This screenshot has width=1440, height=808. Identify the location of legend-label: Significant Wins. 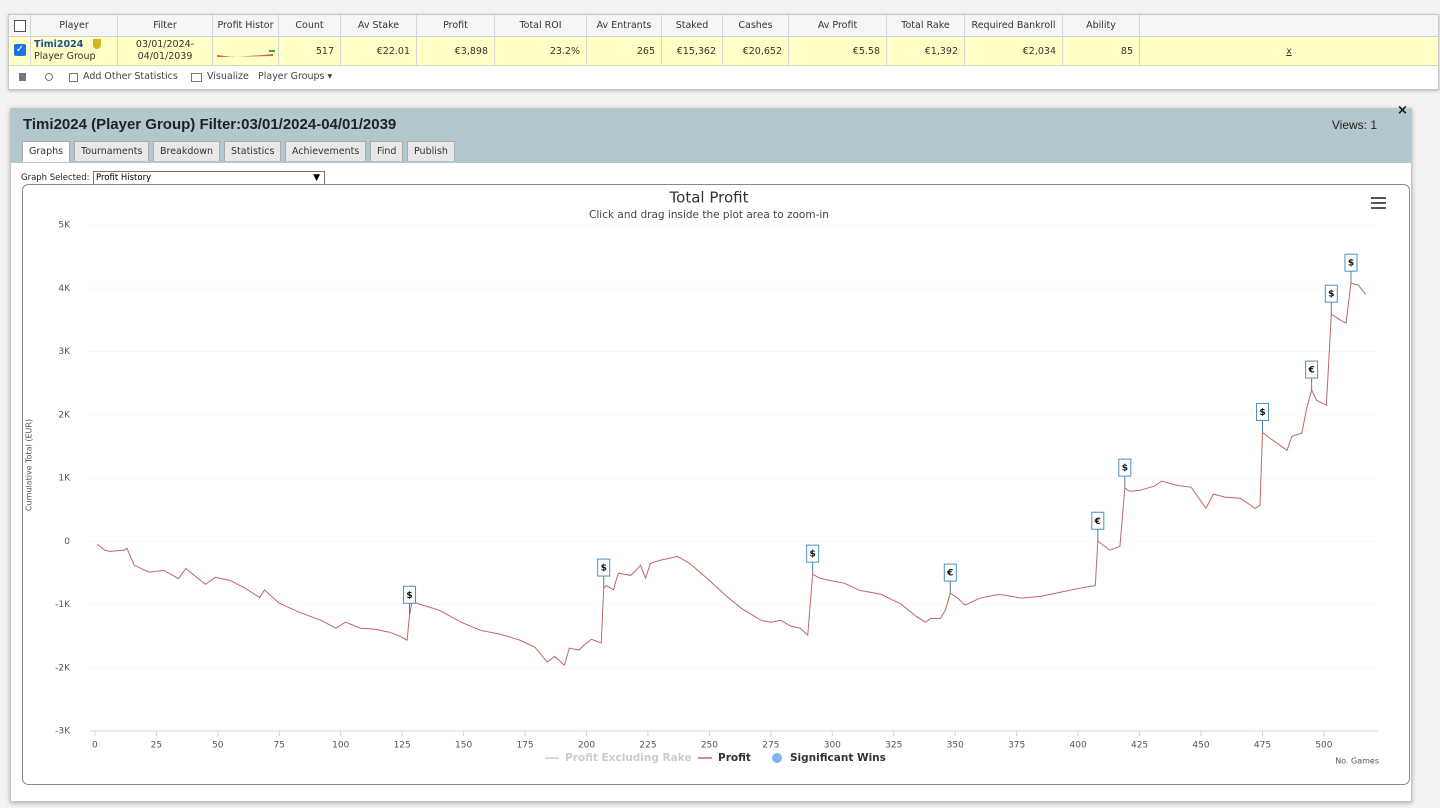
(838, 758).